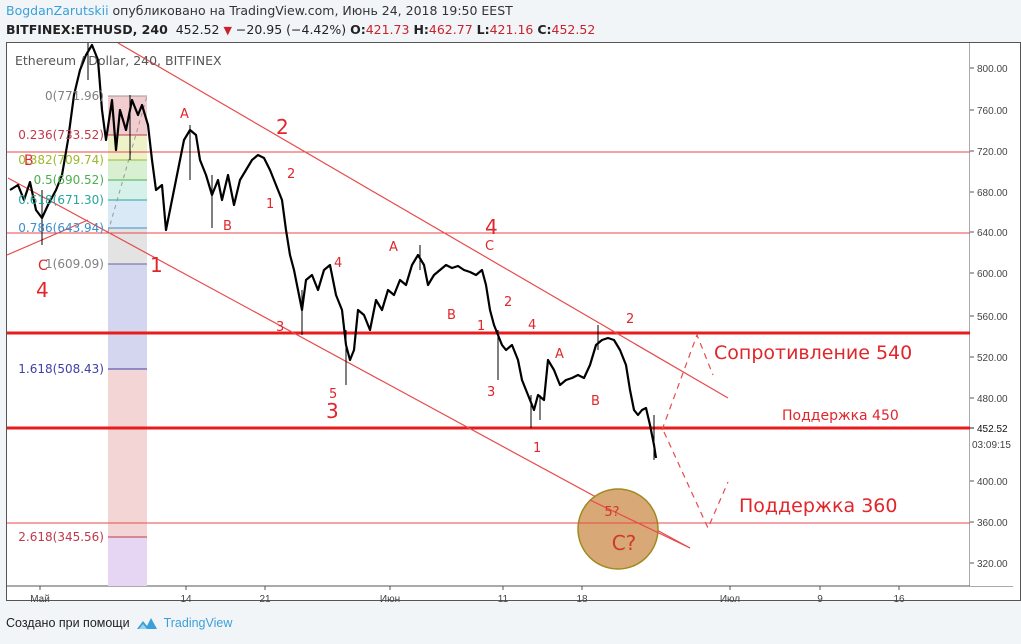 This screenshot has width=1021, height=644. What do you see at coordinates (687, 382) in the screenshot?
I see `projection-up-path` at bounding box center [687, 382].